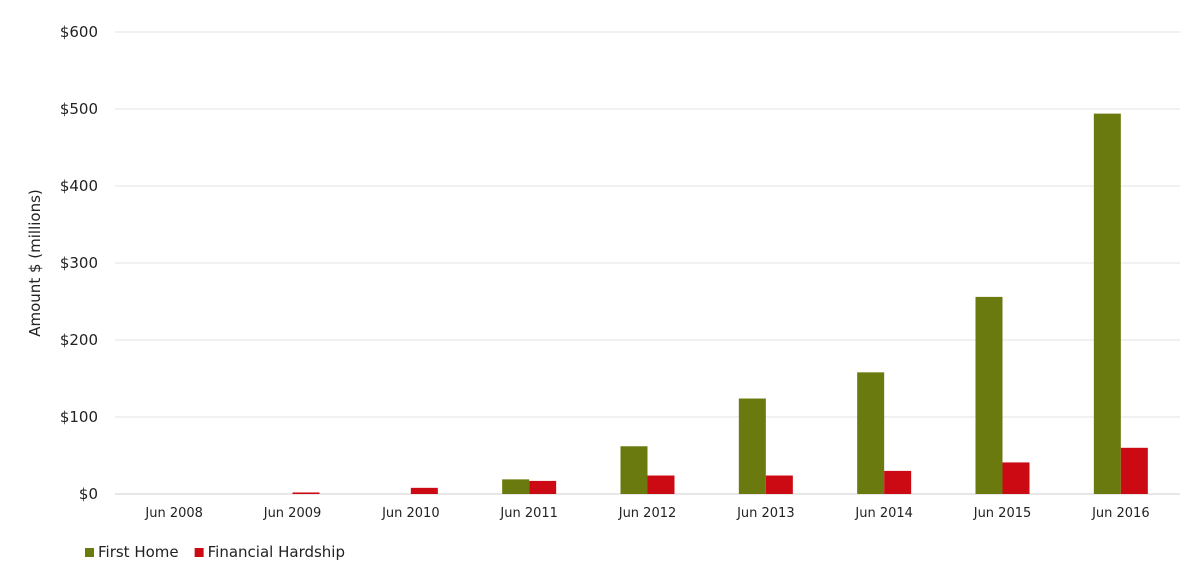 This screenshot has width=1195, height=581. Describe the element at coordinates (88, 494) in the screenshot. I see `y-tick-label: $0` at that location.